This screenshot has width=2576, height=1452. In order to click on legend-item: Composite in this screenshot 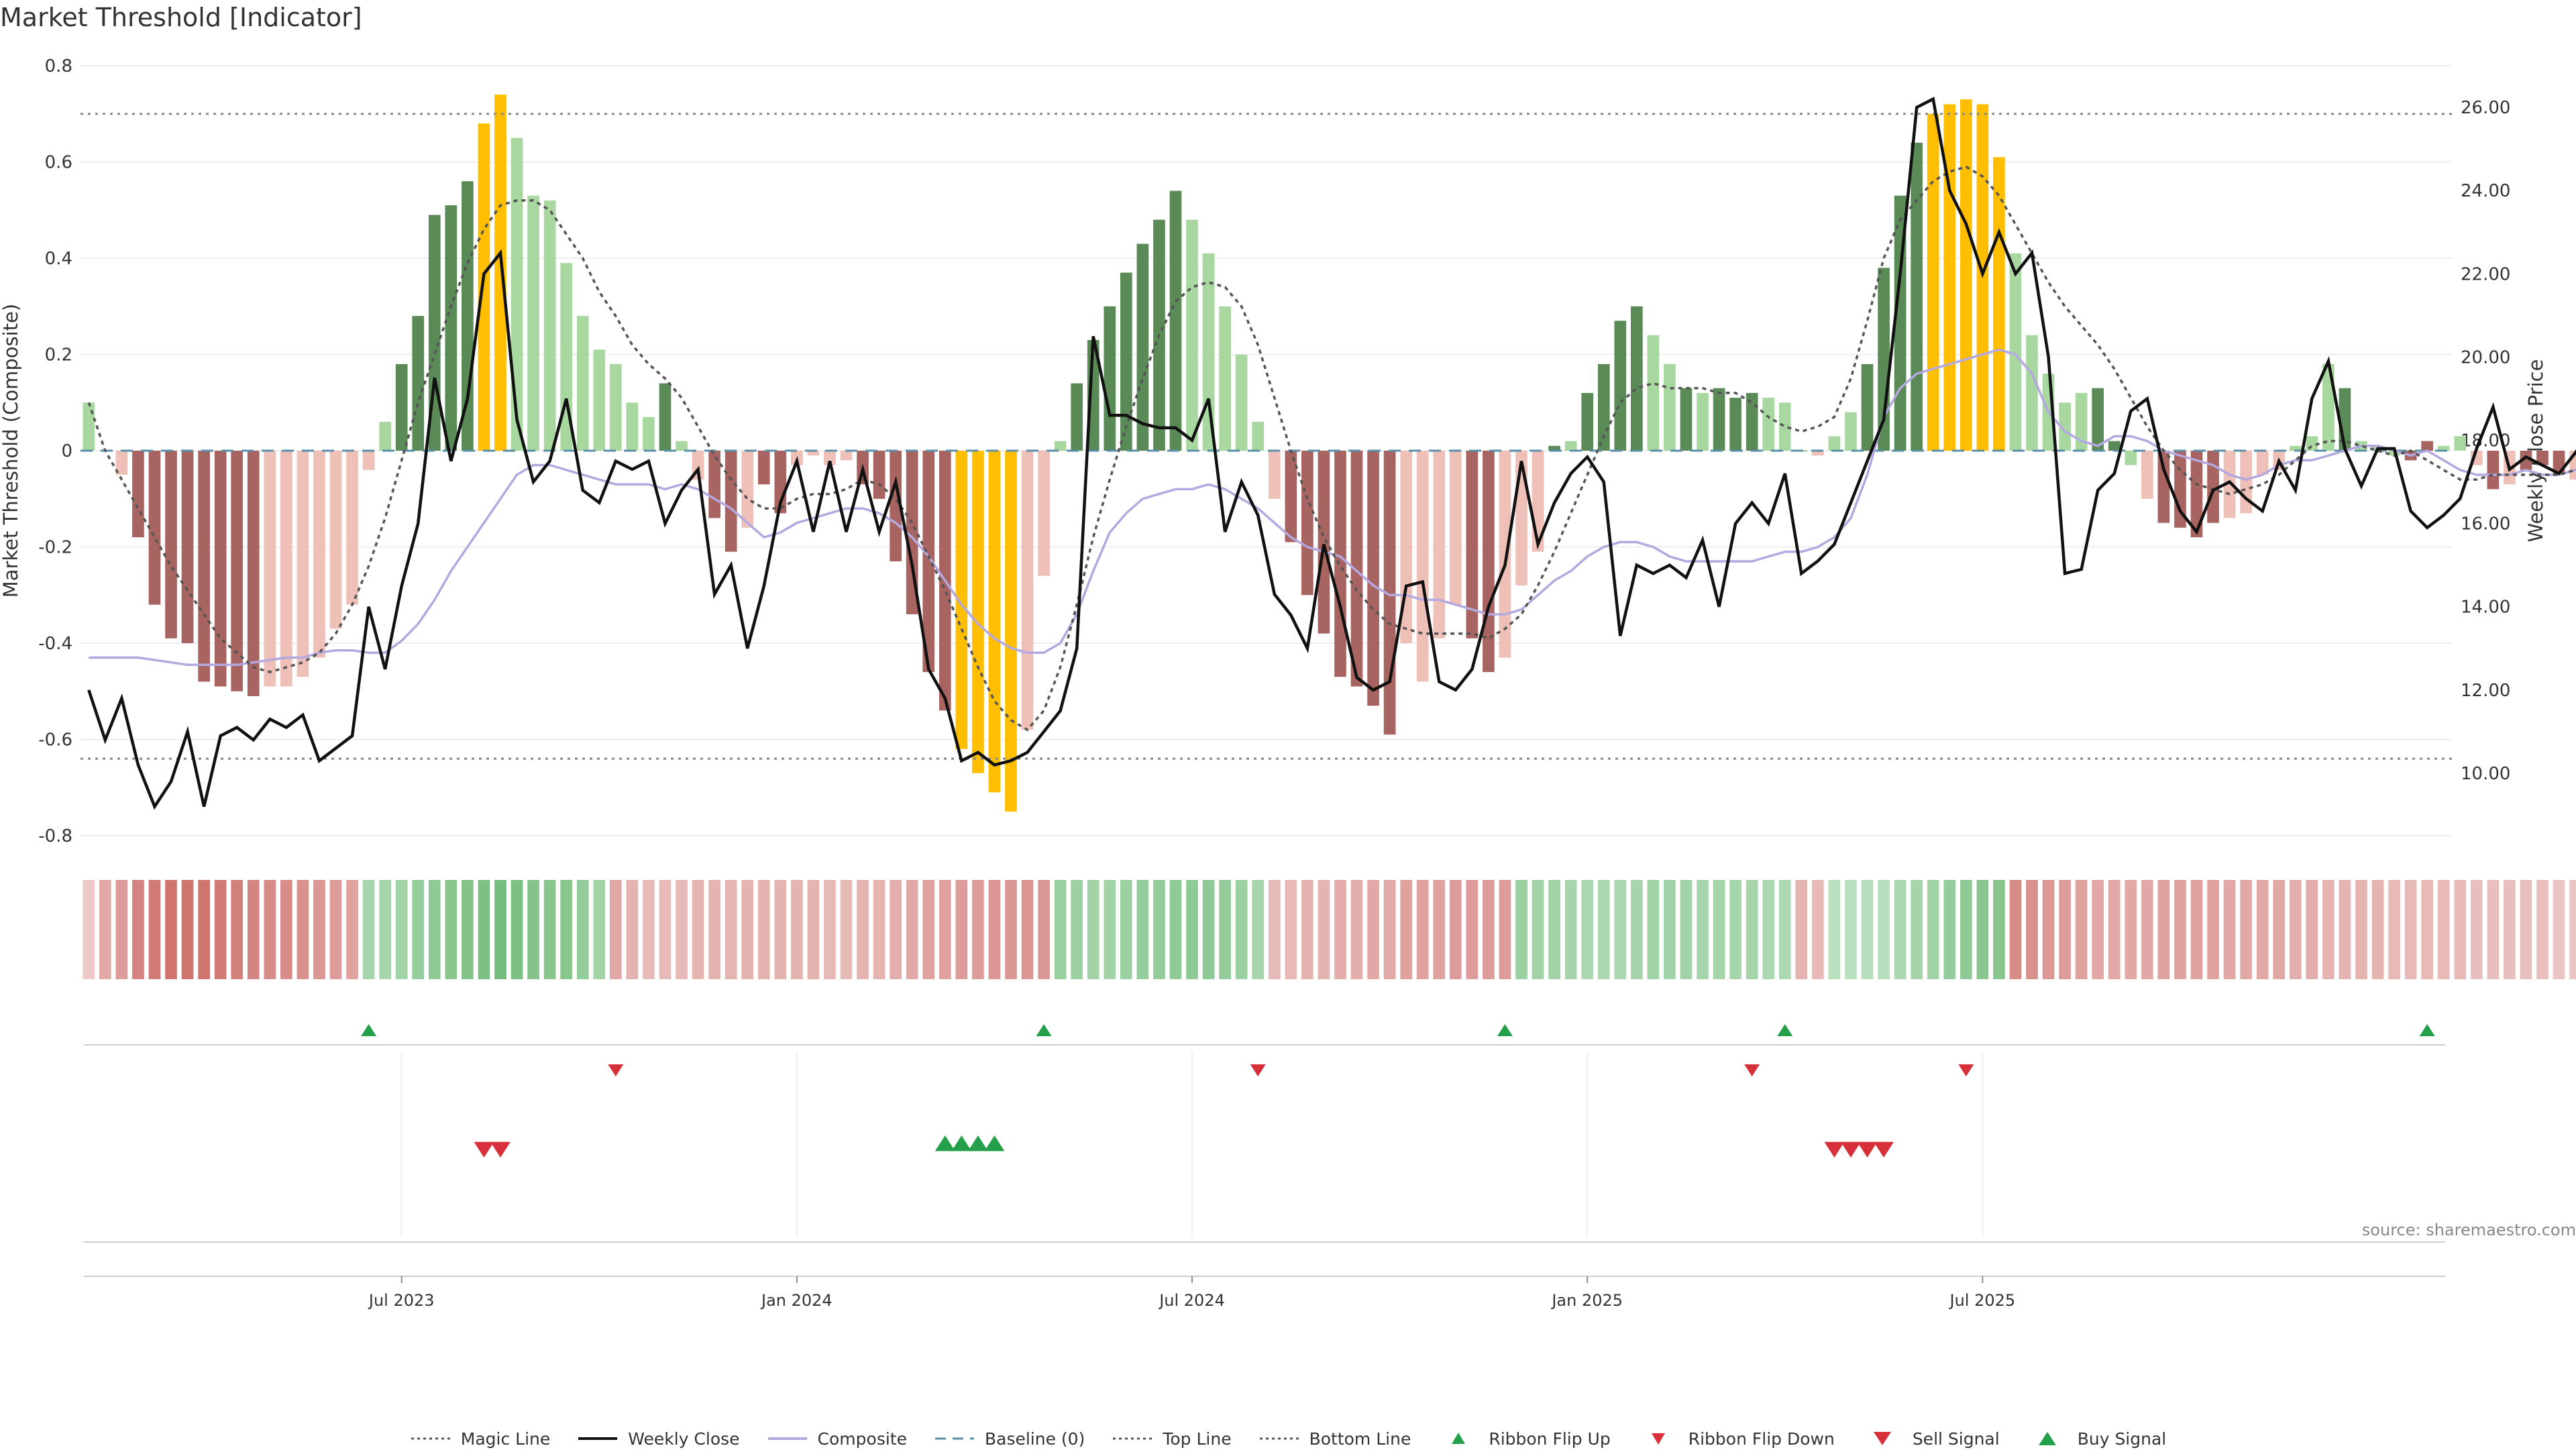, I will do `click(837, 1439)`.